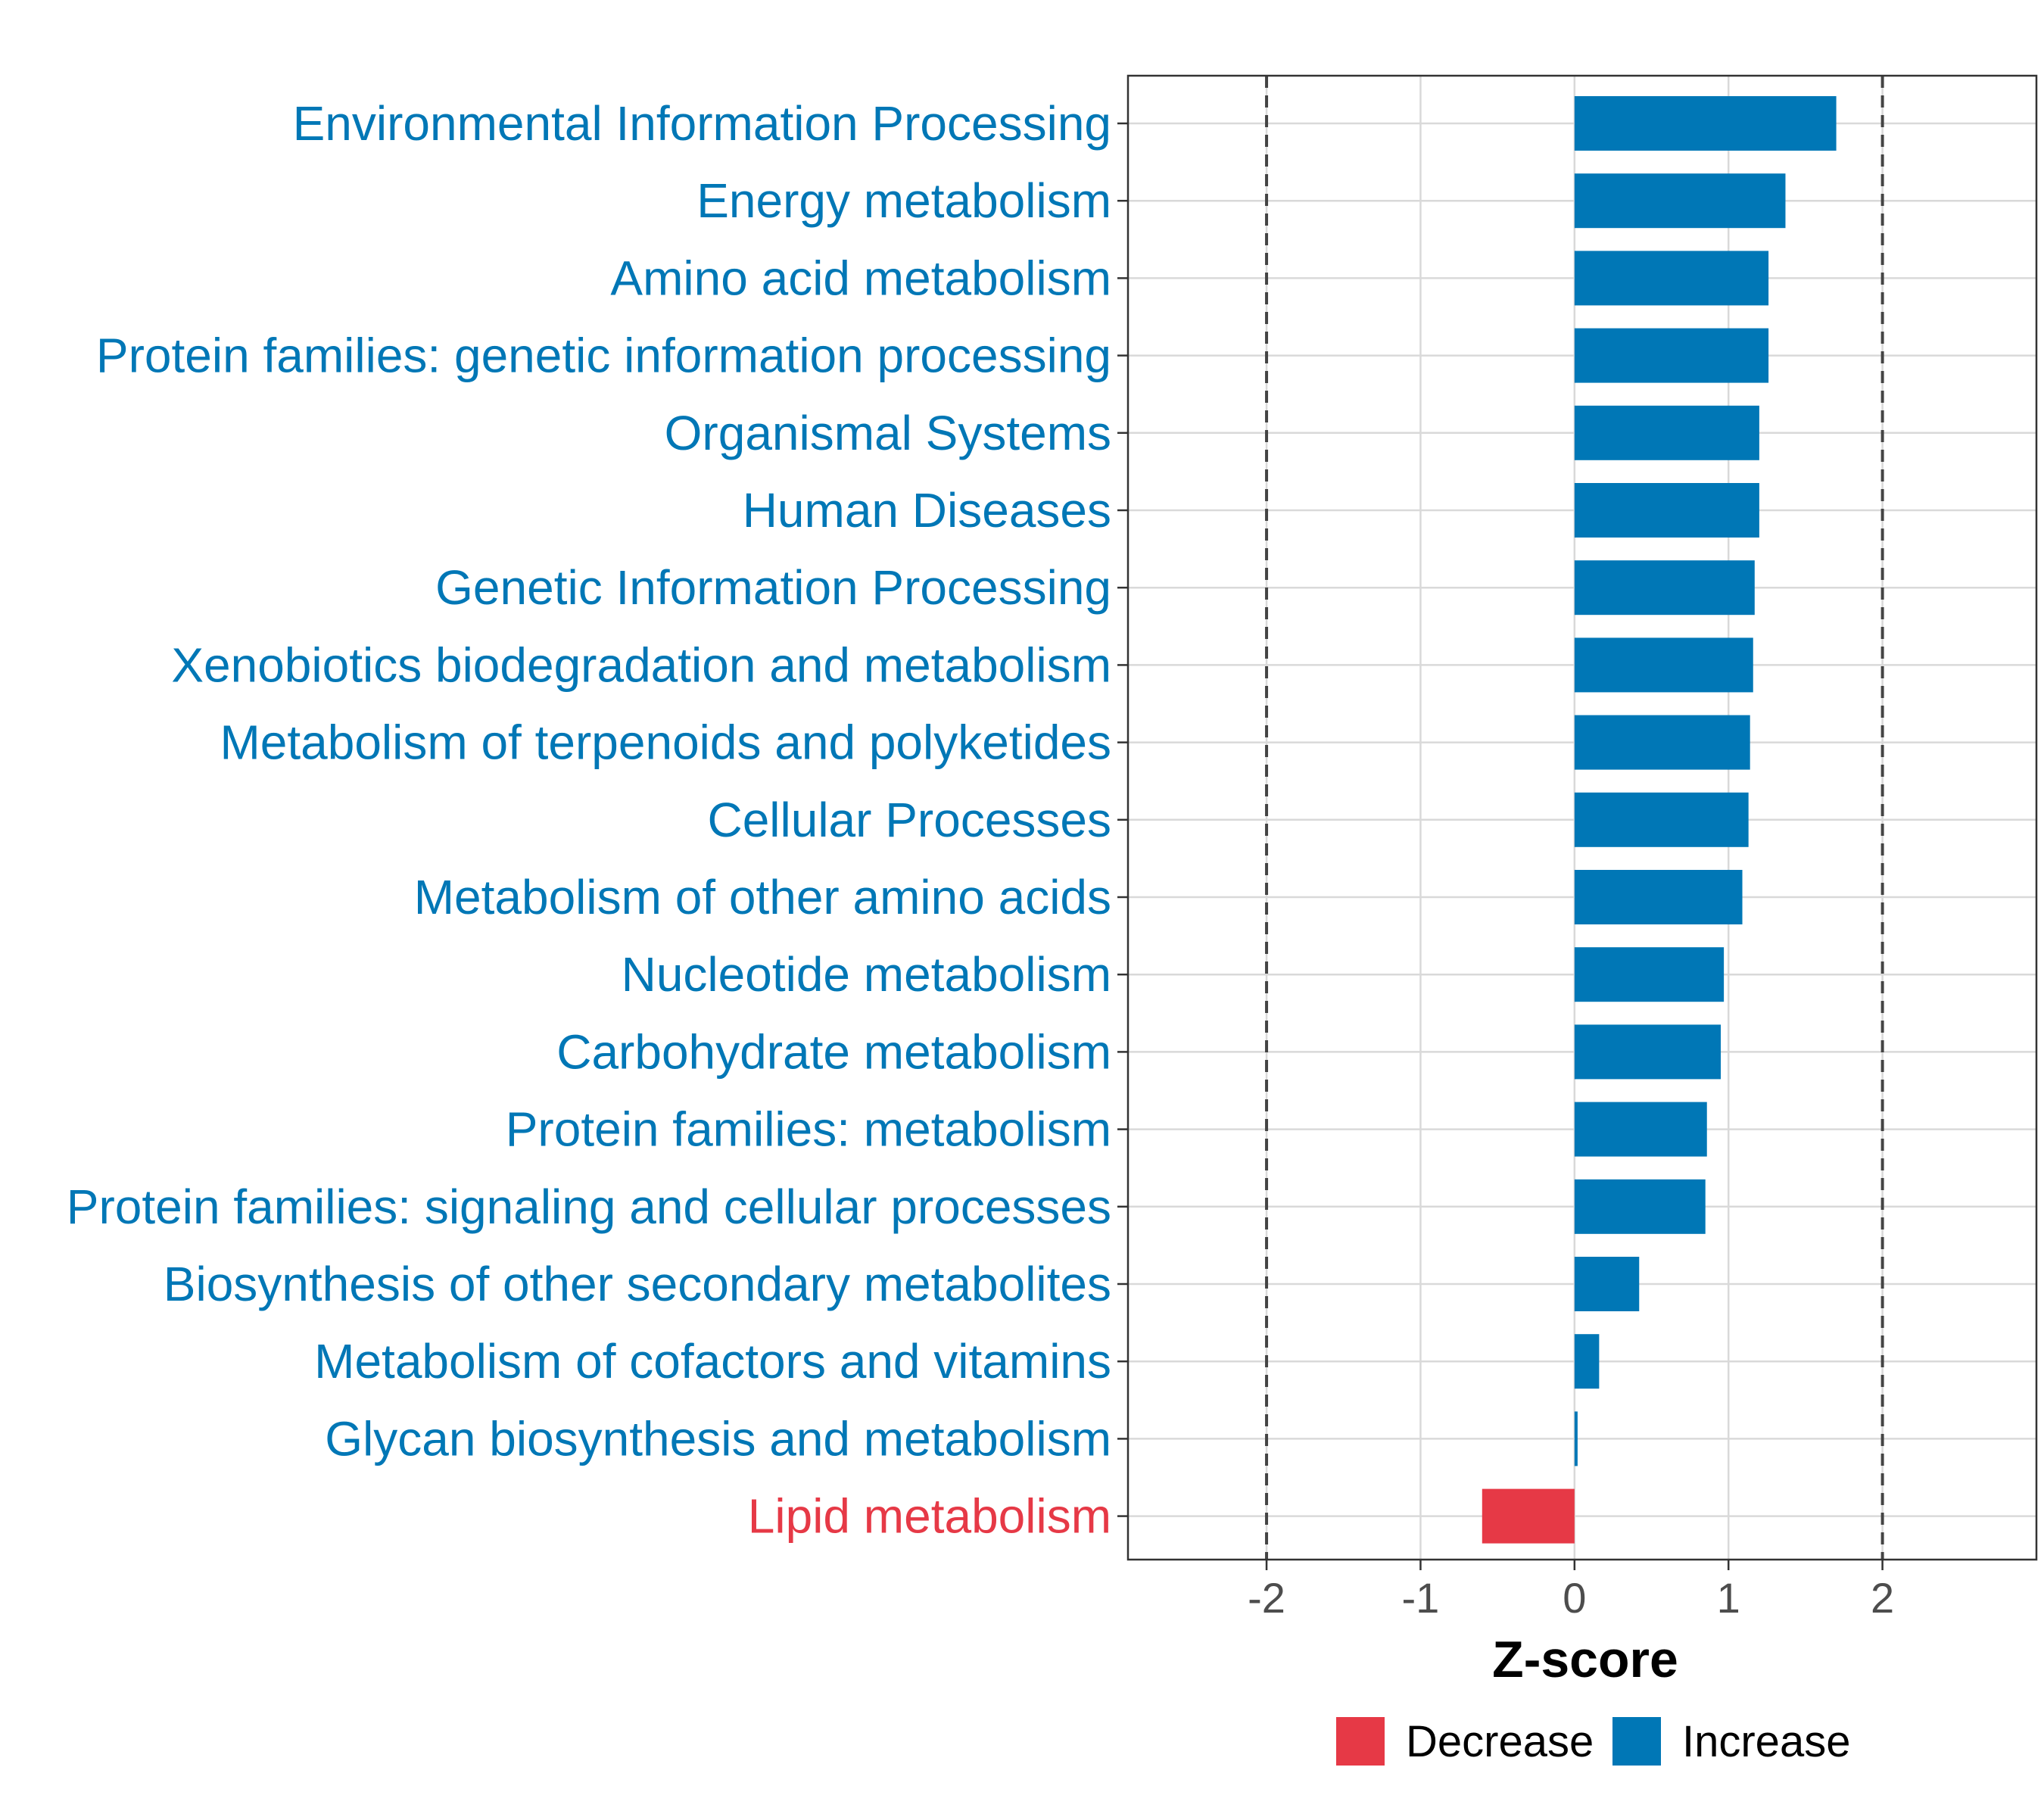 The height and width of the screenshot is (1817, 2044). What do you see at coordinates (1585, 1659) in the screenshot?
I see `x-axis-title: Z-score` at bounding box center [1585, 1659].